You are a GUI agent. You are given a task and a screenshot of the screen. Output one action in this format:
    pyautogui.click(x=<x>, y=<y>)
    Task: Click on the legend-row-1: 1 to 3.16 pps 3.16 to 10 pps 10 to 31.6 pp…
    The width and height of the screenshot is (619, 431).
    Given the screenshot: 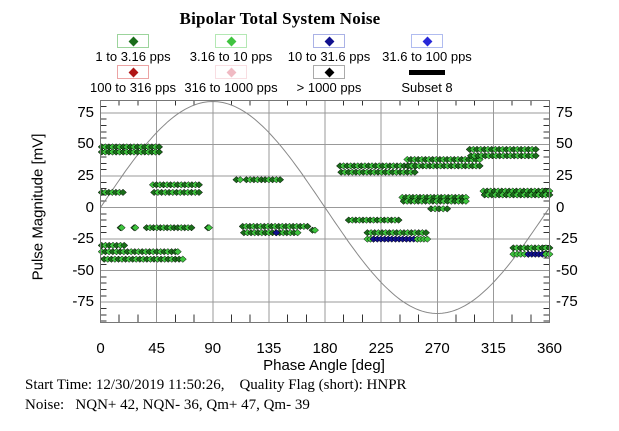 What is the action you would take?
    pyautogui.click(x=280, y=49)
    